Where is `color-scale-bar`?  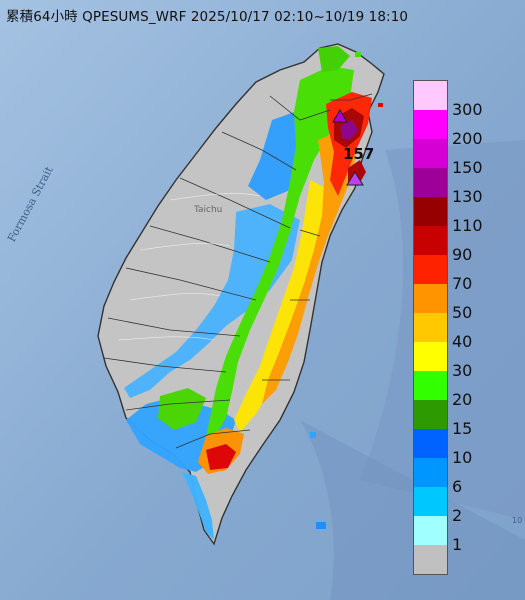 color-scale-bar is located at coordinates (430, 327).